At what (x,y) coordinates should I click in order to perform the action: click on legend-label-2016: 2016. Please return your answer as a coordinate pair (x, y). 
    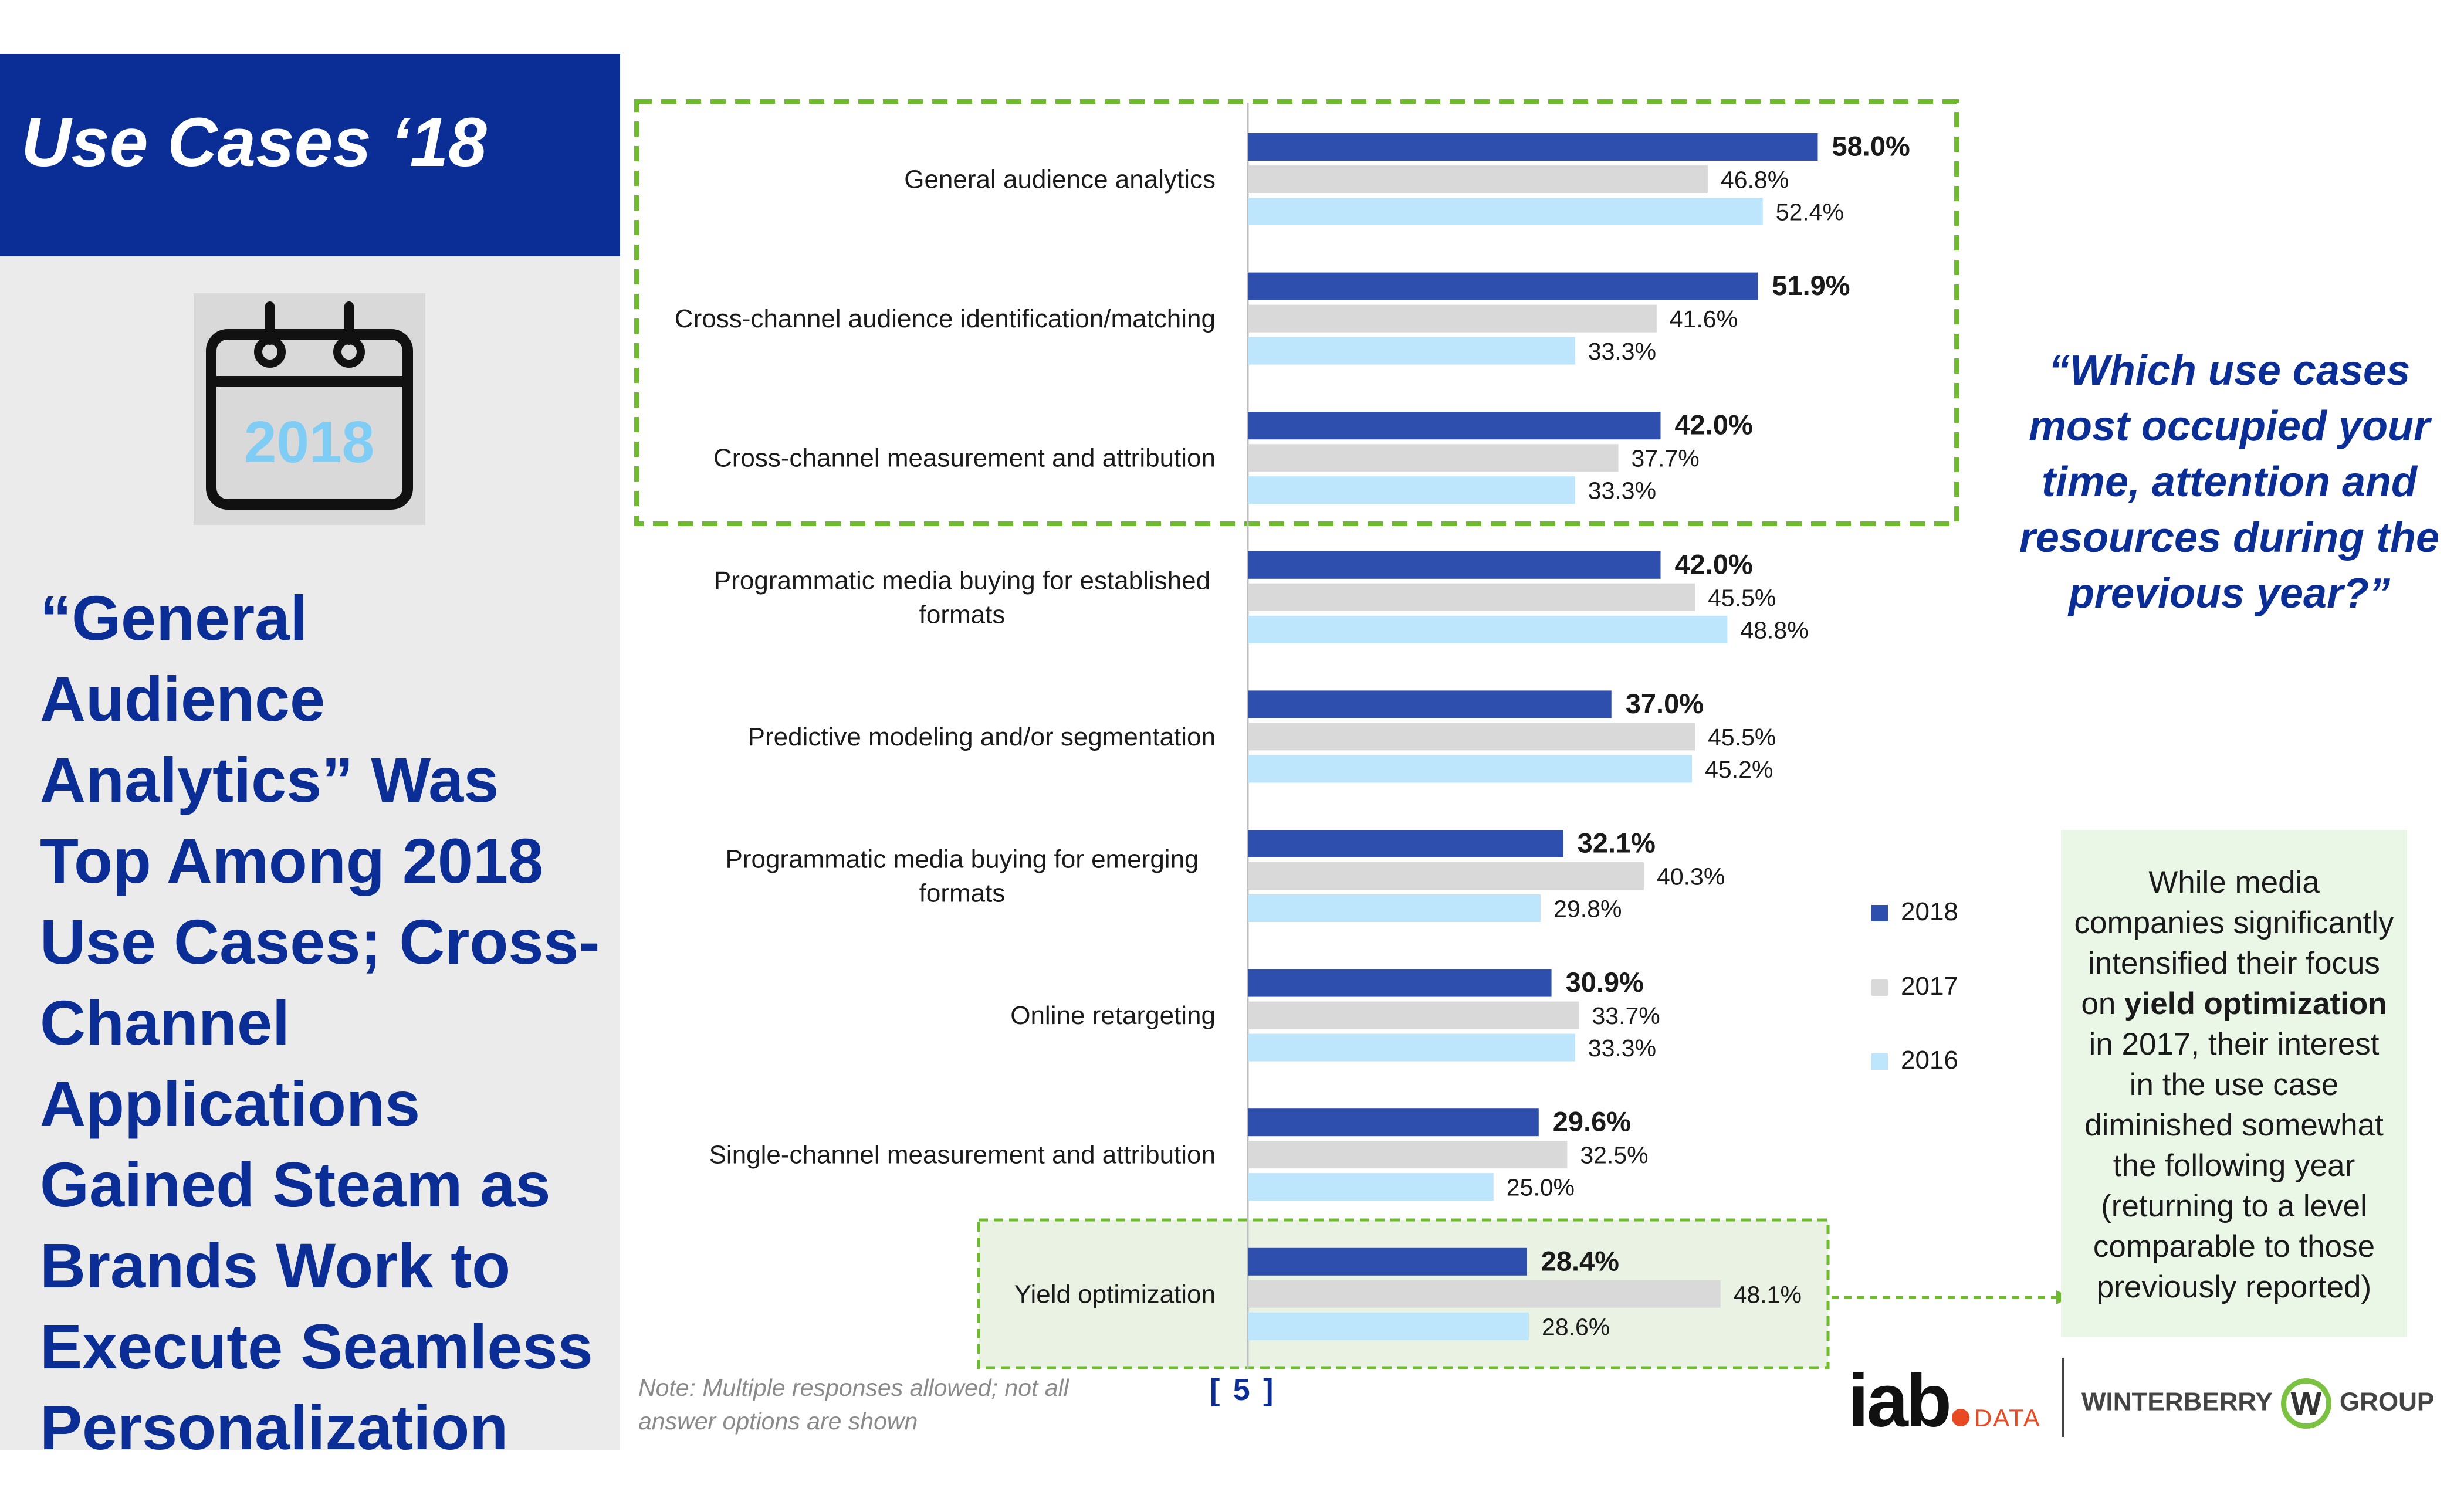
    Looking at the image, I should click on (1929, 1060).